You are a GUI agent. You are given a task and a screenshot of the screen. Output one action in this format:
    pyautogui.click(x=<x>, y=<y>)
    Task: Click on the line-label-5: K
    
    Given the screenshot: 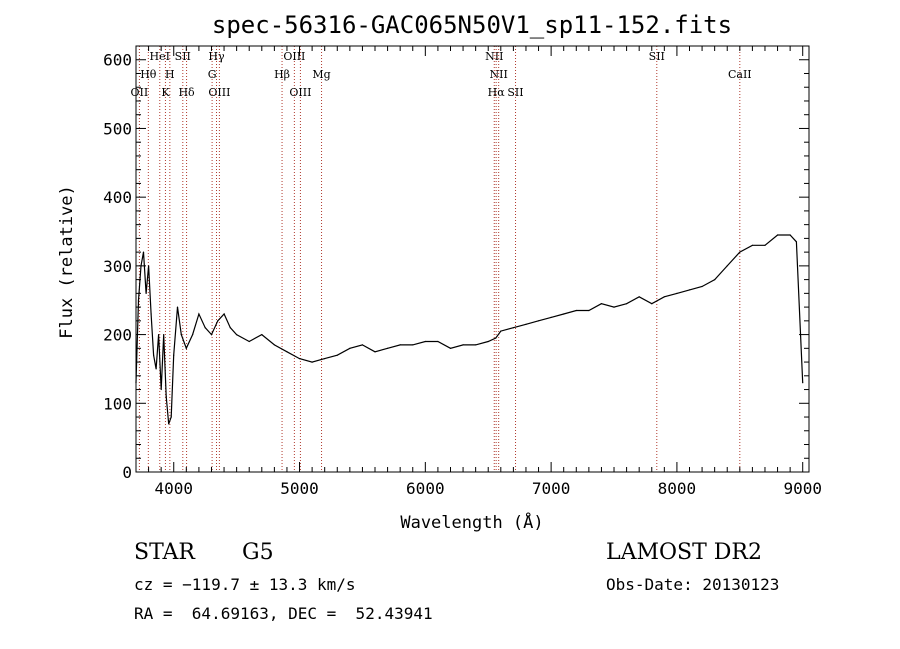 What is the action you would take?
    pyautogui.click(x=165, y=92)
    